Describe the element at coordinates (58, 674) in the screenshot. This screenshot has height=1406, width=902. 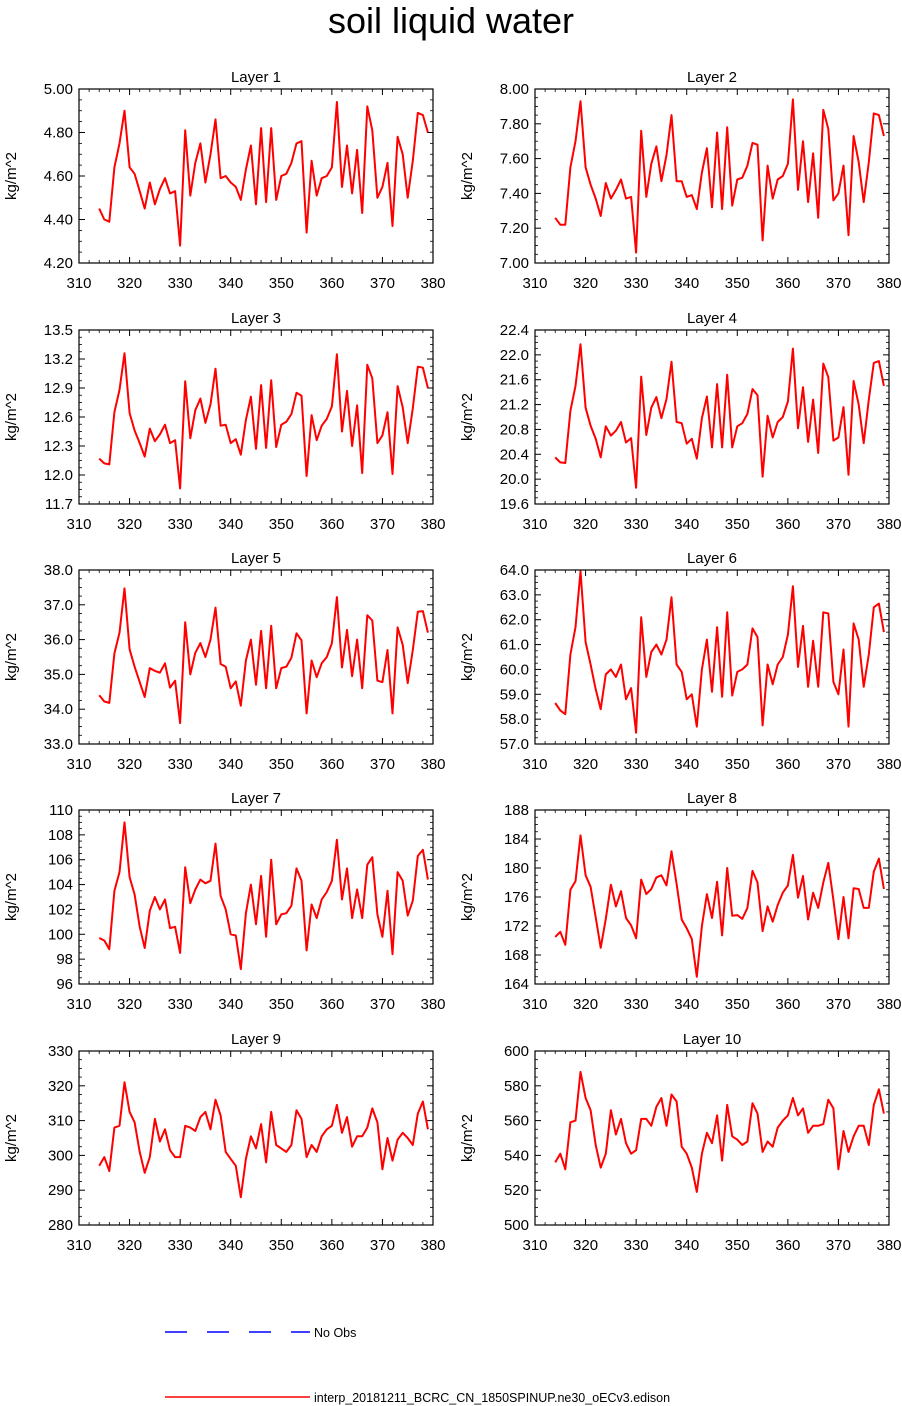
I see `y-tick-label: 35.0` at that location.